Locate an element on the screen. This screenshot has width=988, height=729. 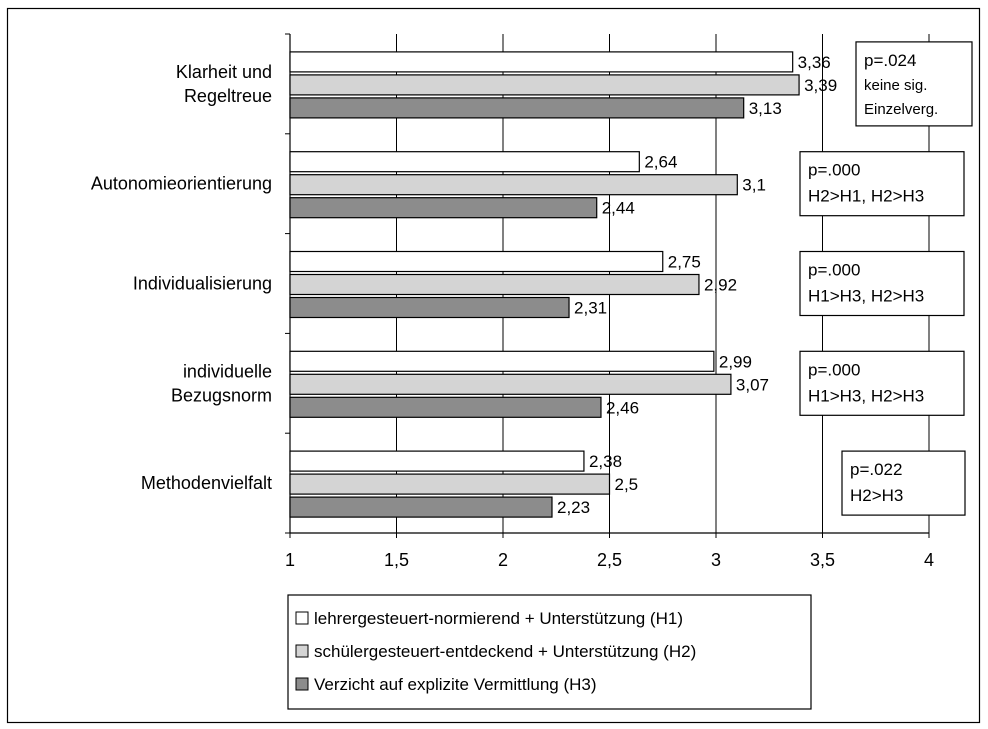
data-label: 2,46 is located at coordinates (622, 407).